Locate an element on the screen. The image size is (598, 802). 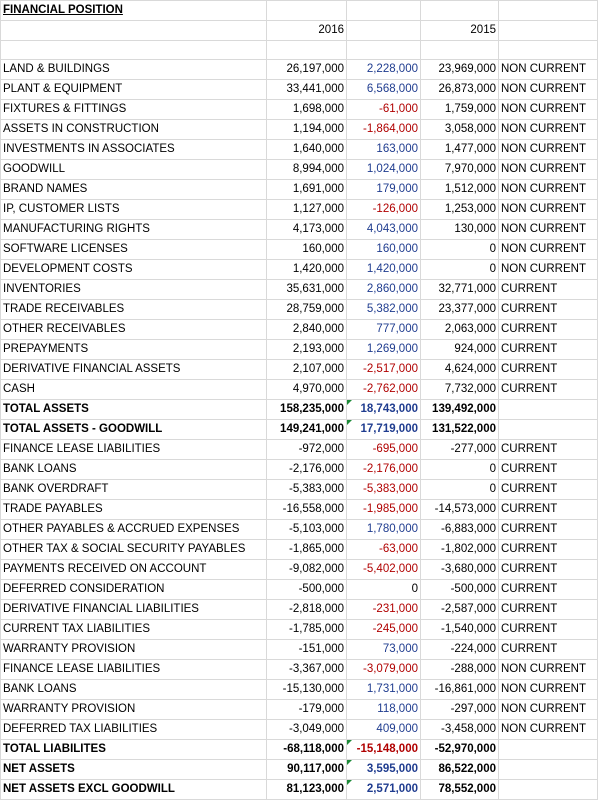
value-2015-cell: -52,970,000 is located at coordinates (459, 749).